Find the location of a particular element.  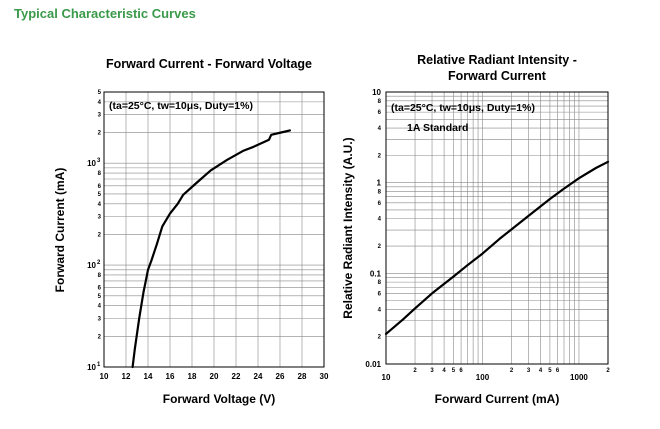

chart2-y-ticks: 0.01 0.1 1 10 2 4 6 8 2 4 6 8 2 4 6 8 is located at coordinates (373, 228).